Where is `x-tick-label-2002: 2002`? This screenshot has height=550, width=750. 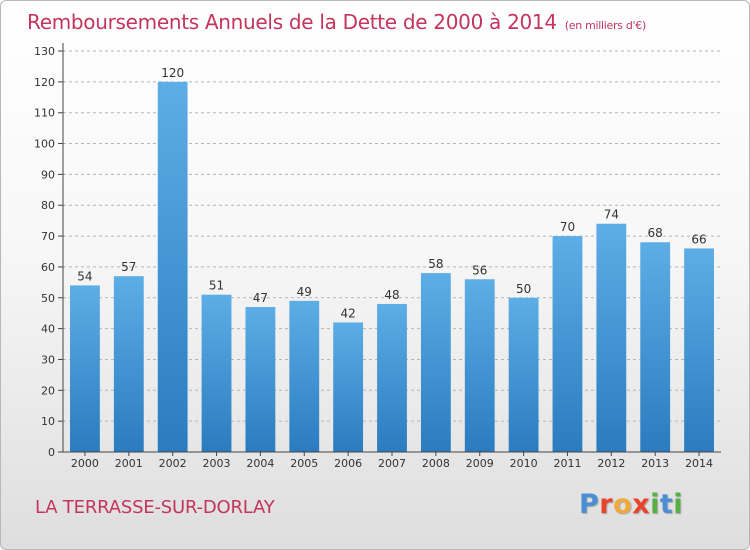
x-tick-label-2002: 2002 is located at coordinates (173, 463).